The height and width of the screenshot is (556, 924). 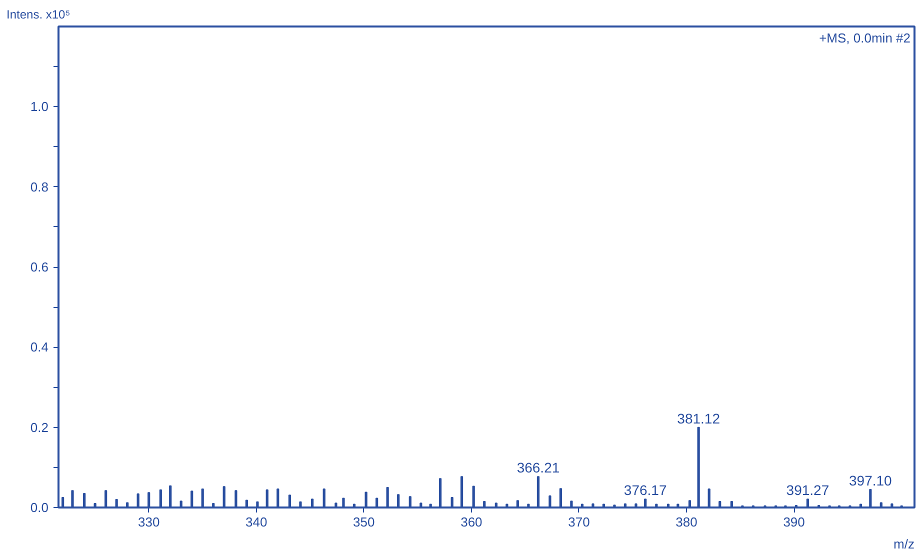 What do you see at coordinates (808, 490) in the screenshot?
I see `annotation: 391.27` at bounding box center [808, 490].